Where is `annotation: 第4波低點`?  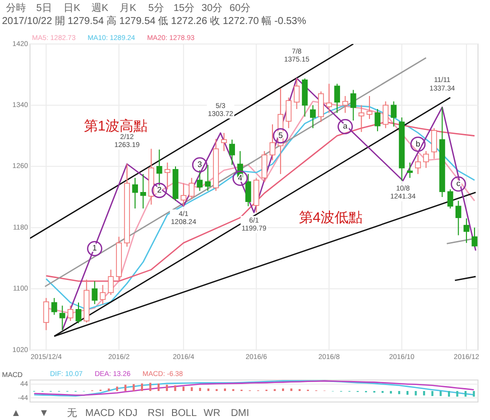
annotation: 第4波低點 is located at coordinates (330, 217).